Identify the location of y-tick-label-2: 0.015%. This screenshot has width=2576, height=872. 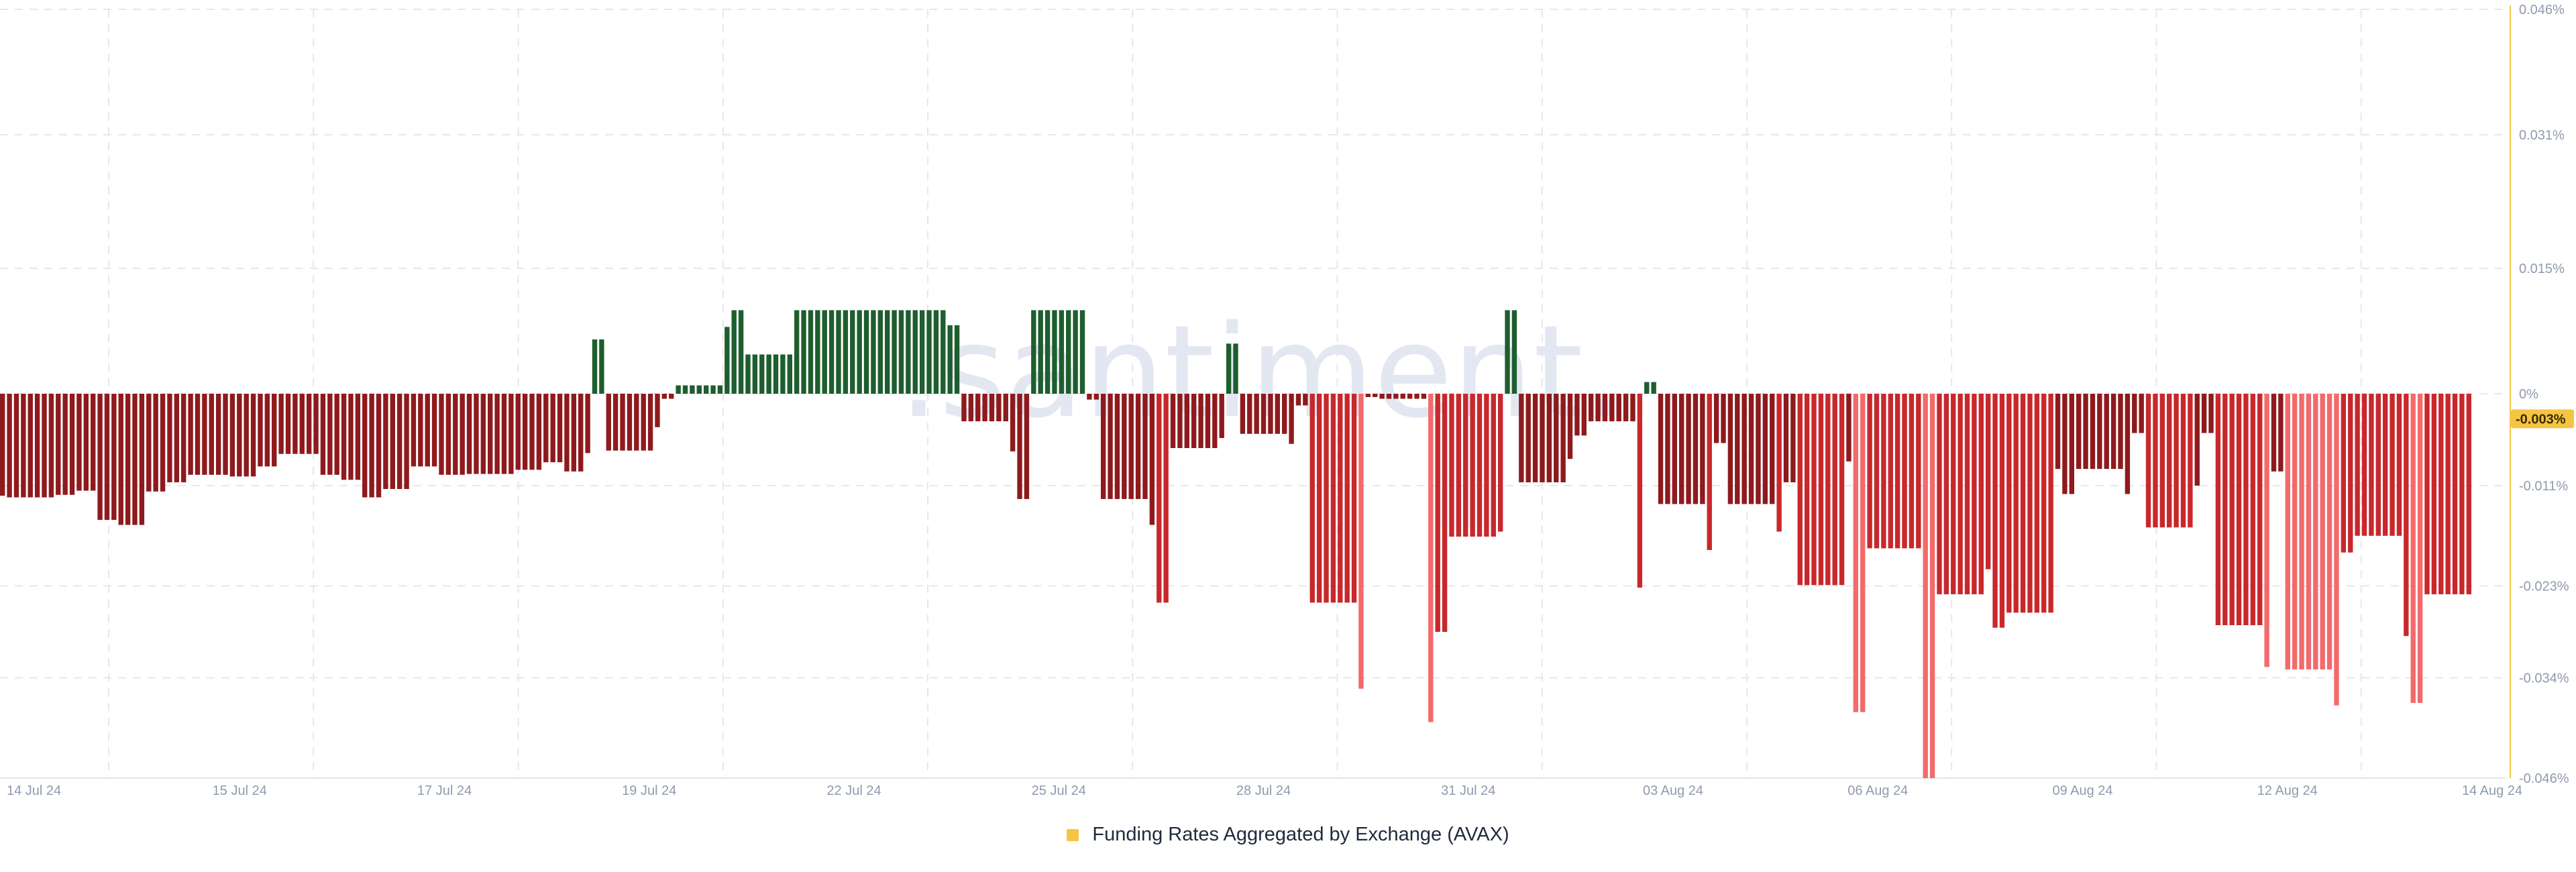
(2542, 269).